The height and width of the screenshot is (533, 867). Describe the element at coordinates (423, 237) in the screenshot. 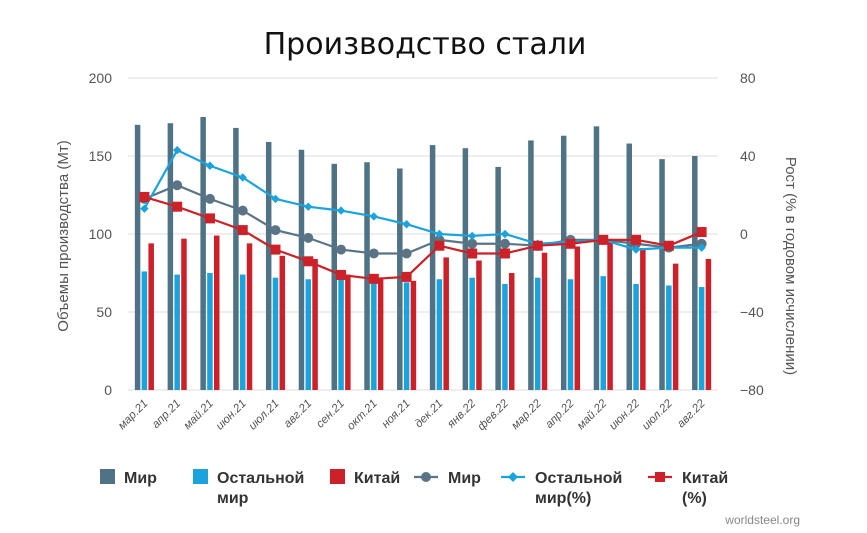

I see `series-line` at that location.